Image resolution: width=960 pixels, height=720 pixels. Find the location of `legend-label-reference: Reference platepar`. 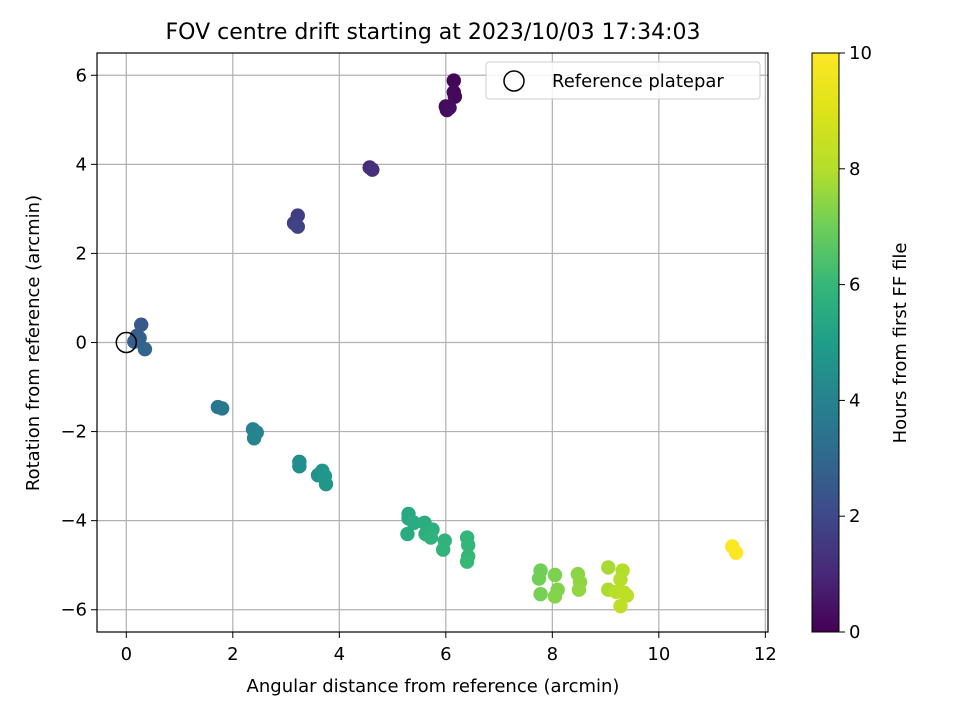

legend-label-reference: Reference platepar is located at coordinates (638, 81).